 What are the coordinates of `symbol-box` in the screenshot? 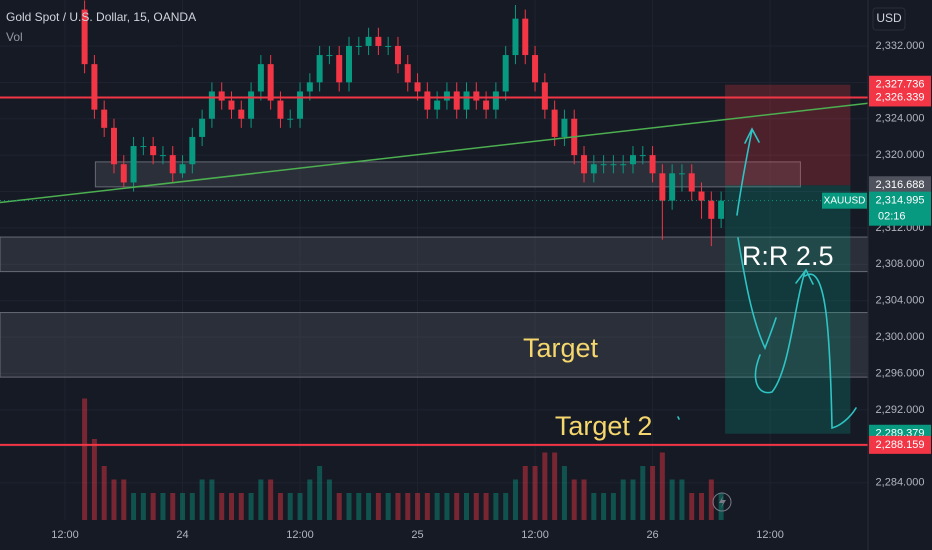 It's located at (844, 200).